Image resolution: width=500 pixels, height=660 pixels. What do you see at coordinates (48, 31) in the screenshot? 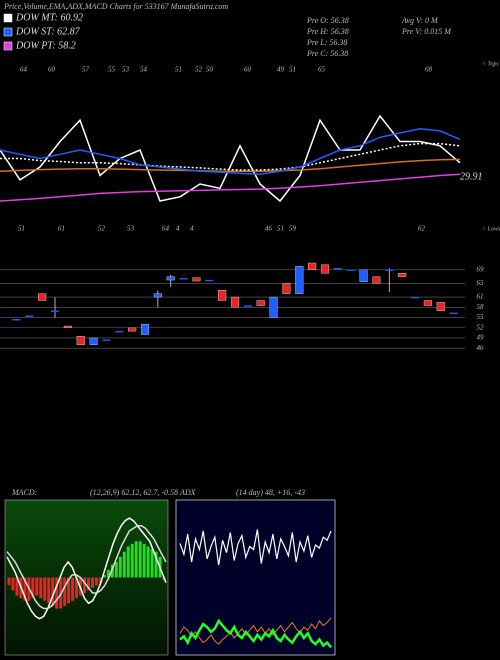
I see `legend-label: DOW ST: 62.87` at bounding box center [48, 31].